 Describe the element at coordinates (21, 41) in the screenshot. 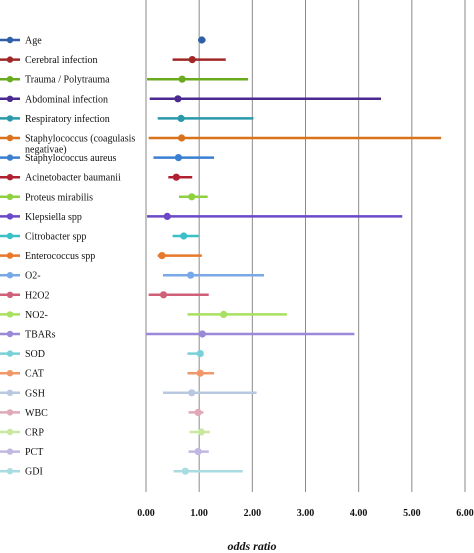

I see `legend-item: Age` at that location.